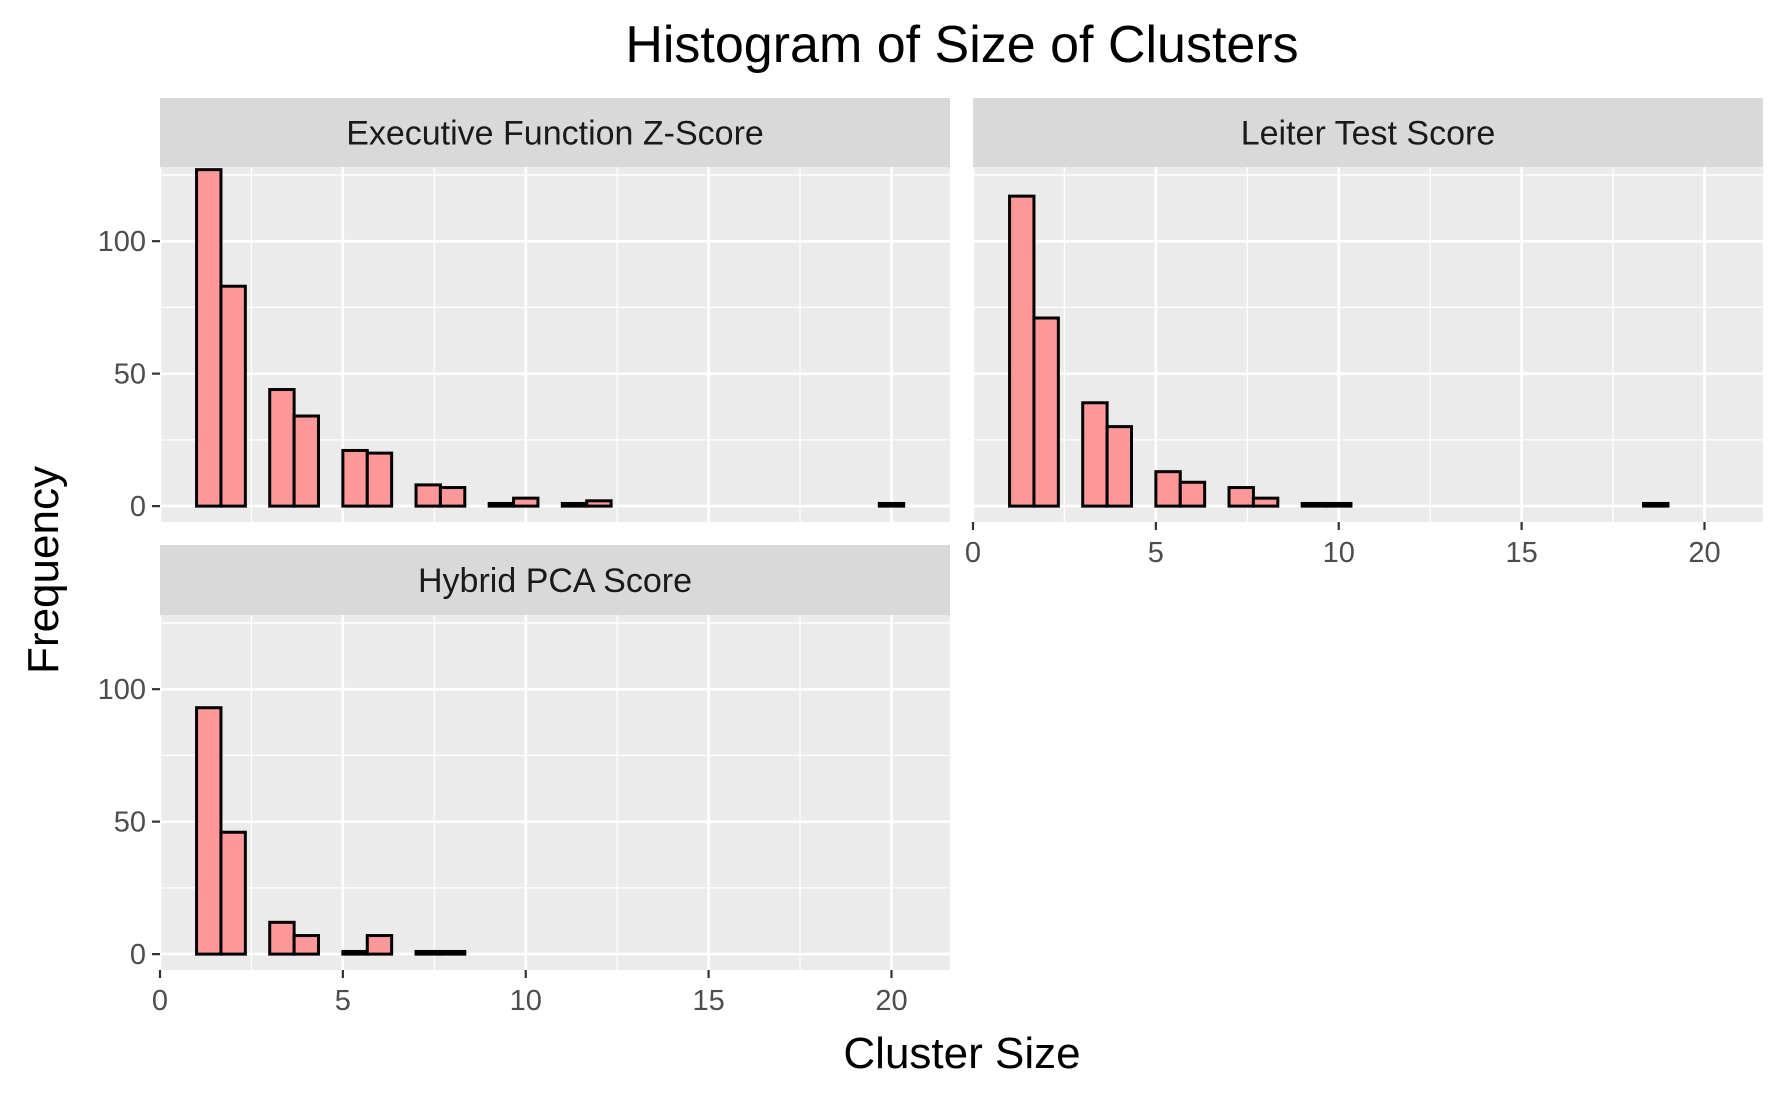  What do you see at coordinates (961, 45) in the screenshot?
I see `chart-title: Histogram of Size of Clusters` at bounding box center [961, 45].